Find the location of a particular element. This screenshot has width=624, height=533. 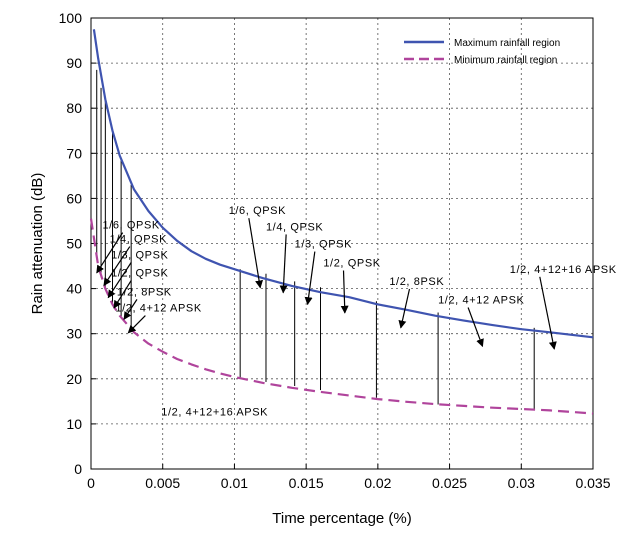

x-tick-label: 0.025 is located at coordinates (449, 483).